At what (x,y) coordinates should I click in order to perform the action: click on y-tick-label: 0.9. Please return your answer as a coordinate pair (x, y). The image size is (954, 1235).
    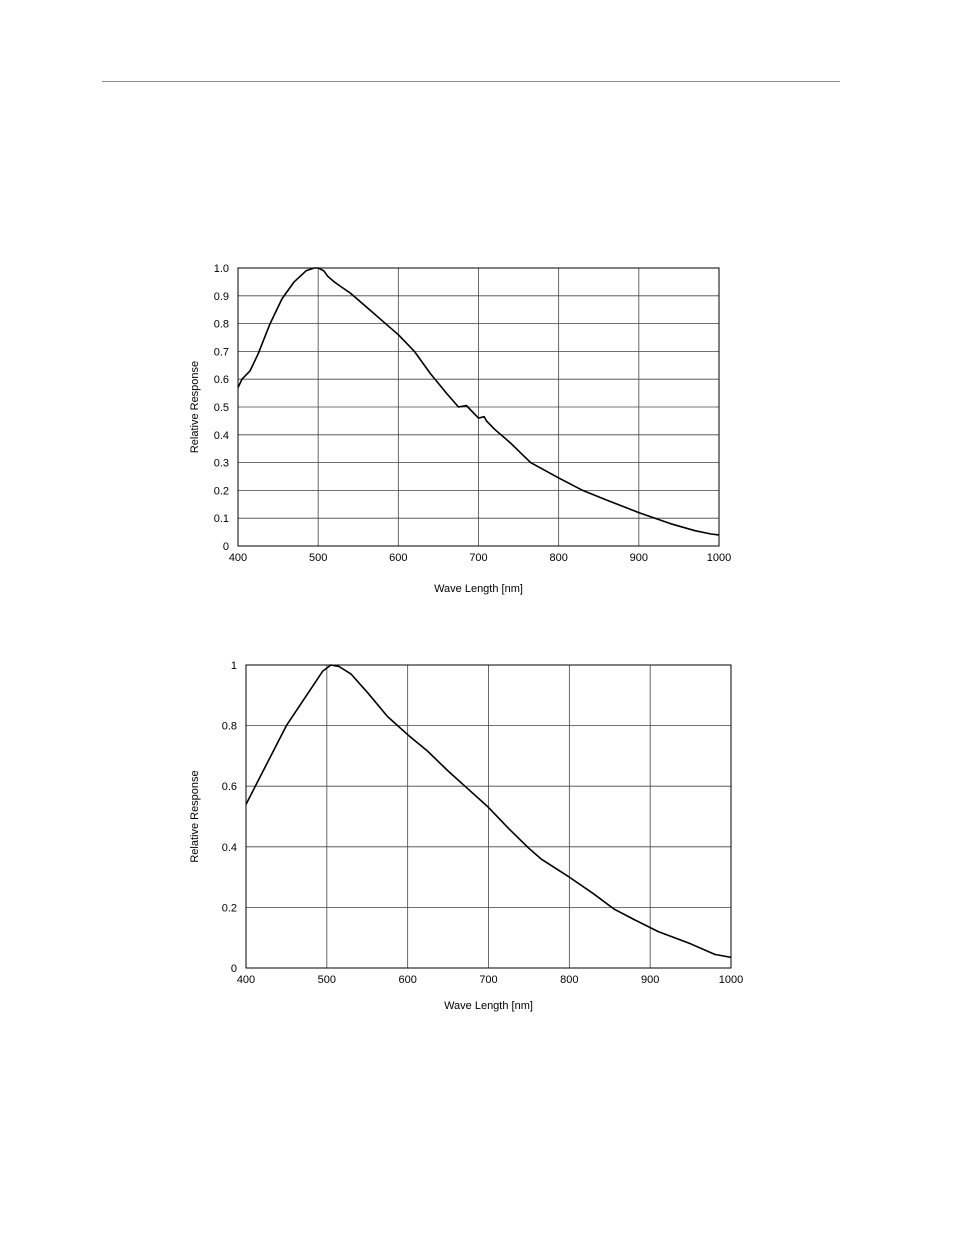
    Looking at the image, I should click on (221, 297).